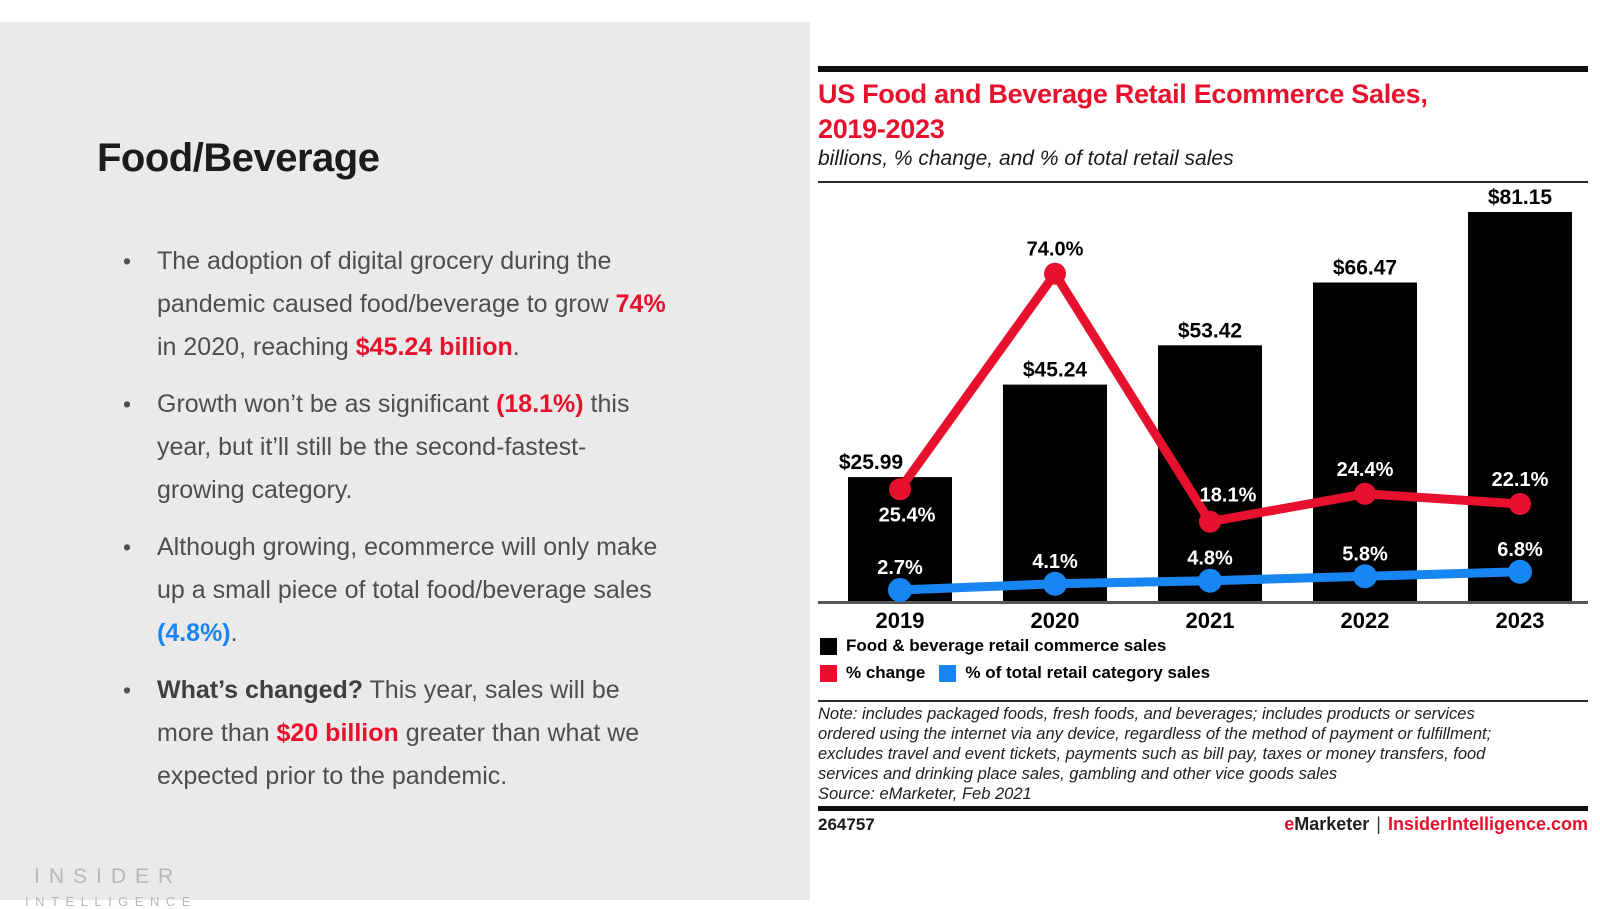 The image size is (1600, 909). Describe the element at coordinates (1365, 620) in the screenshot. I see `x-tick-label: 2022` at that location.